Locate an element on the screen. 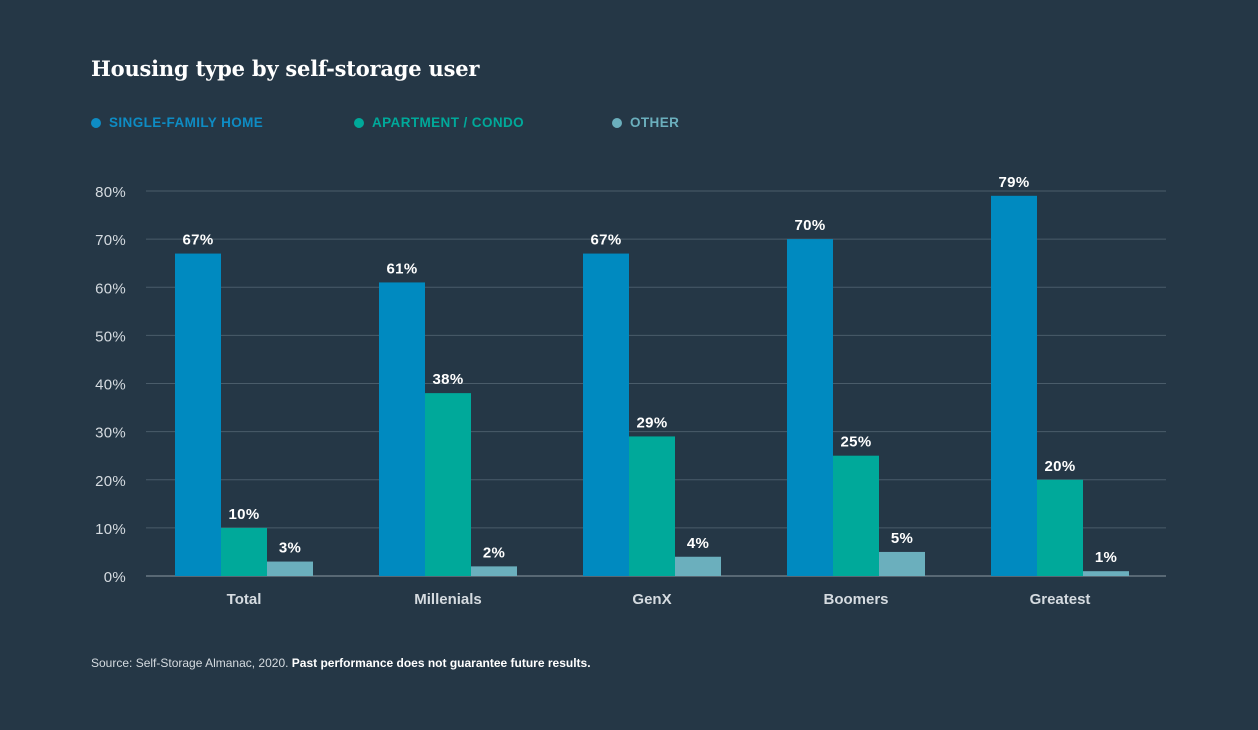 Image resolution: width=1258 pixels, height=730 pixels. data-label: 70% is located at coordinates (810, 225).